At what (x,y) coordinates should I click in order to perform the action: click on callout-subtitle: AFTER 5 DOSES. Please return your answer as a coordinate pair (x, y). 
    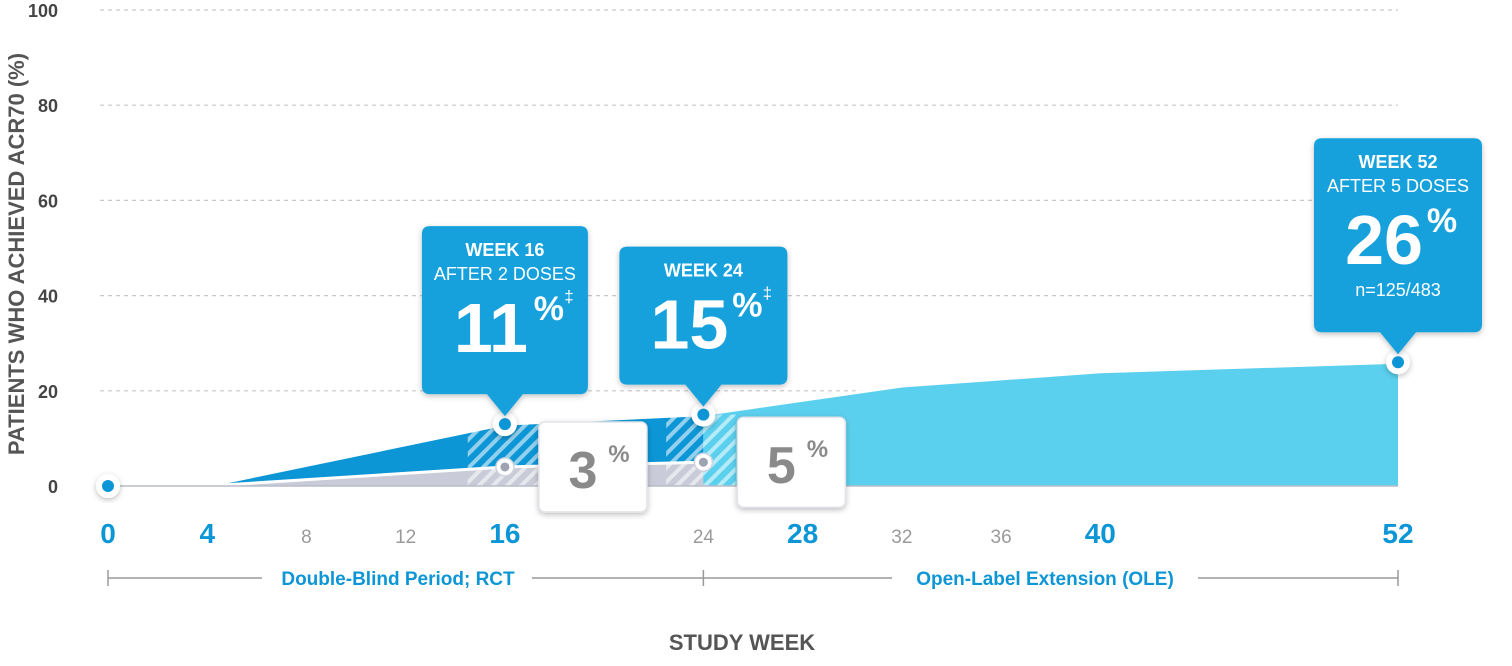
    Looking at the image, I should click on (1398, 186).